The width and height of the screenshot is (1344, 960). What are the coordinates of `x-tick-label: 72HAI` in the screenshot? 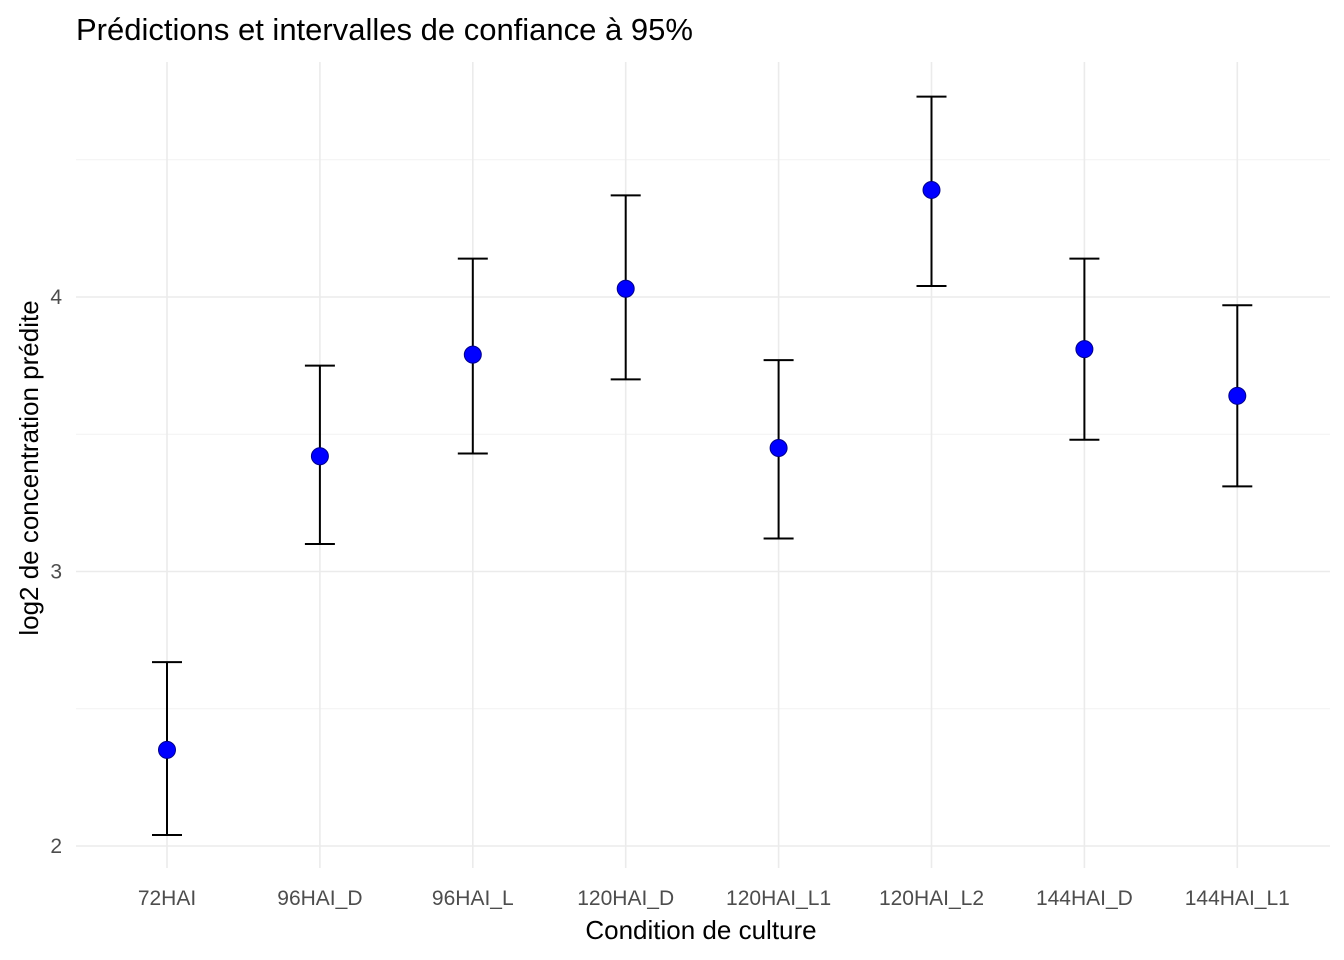 It's located at (167, 898).